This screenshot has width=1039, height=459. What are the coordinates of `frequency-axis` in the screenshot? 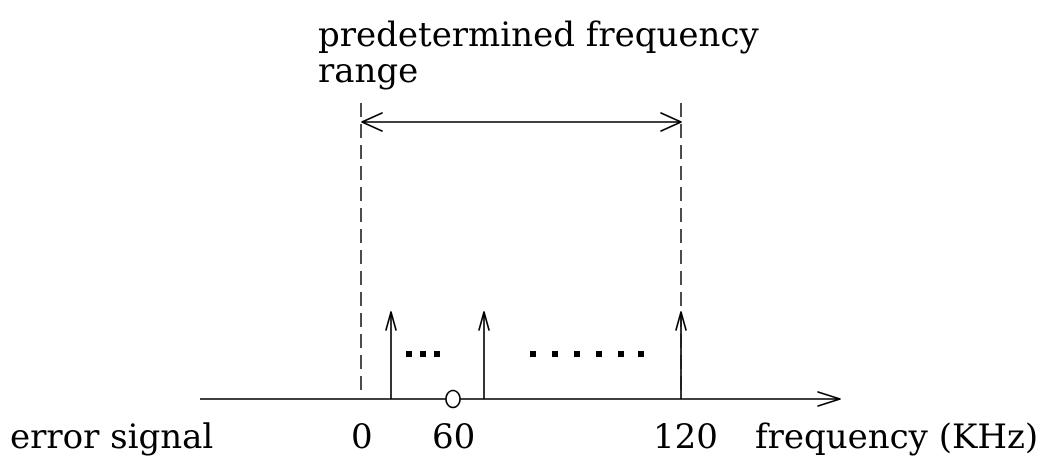 It's located at (520, 399).